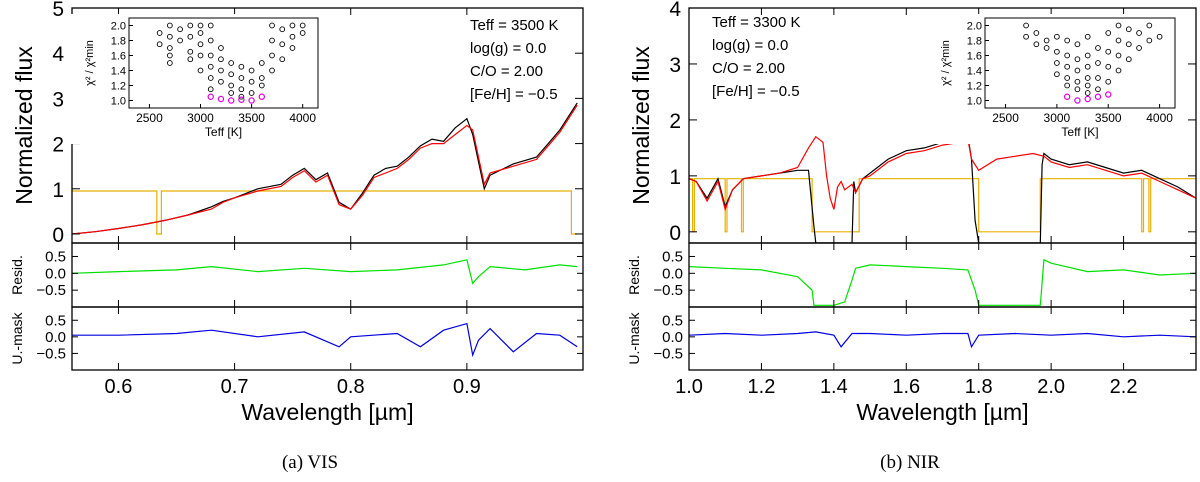 The width and height of the screenshot is (1200, 482). Describe the element at coordinates (942, 282) in the screenshot. I see `nir-resid-line` at that location.